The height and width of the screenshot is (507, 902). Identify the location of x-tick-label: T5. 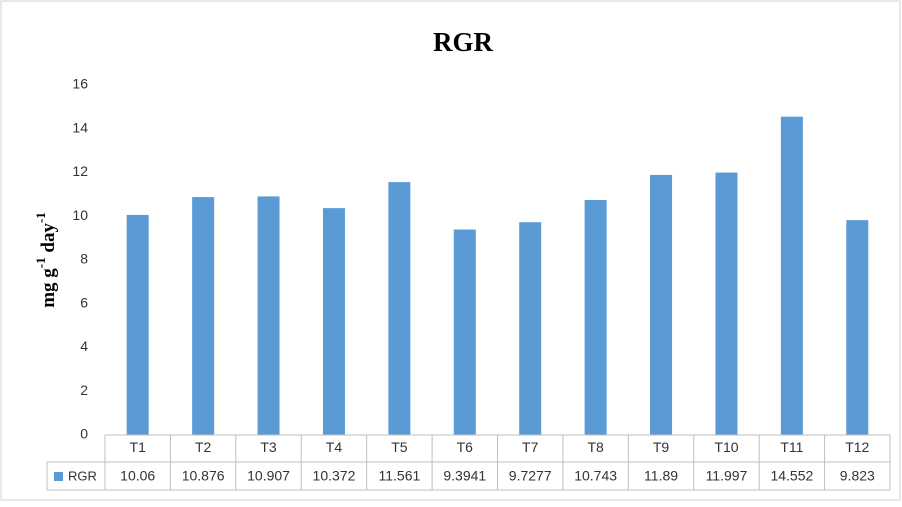
(399, 447).